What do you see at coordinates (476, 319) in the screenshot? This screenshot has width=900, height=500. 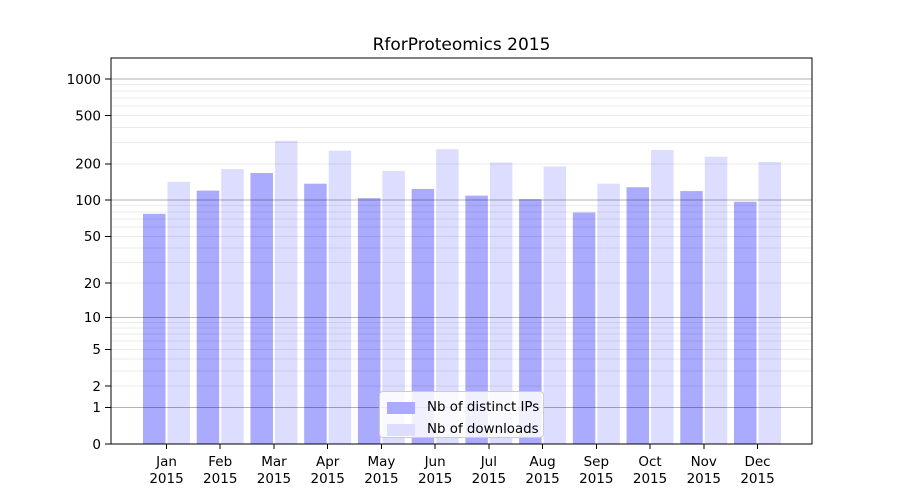 I see `bar-distinct-ips-jul` at bounding box center [476, 319].